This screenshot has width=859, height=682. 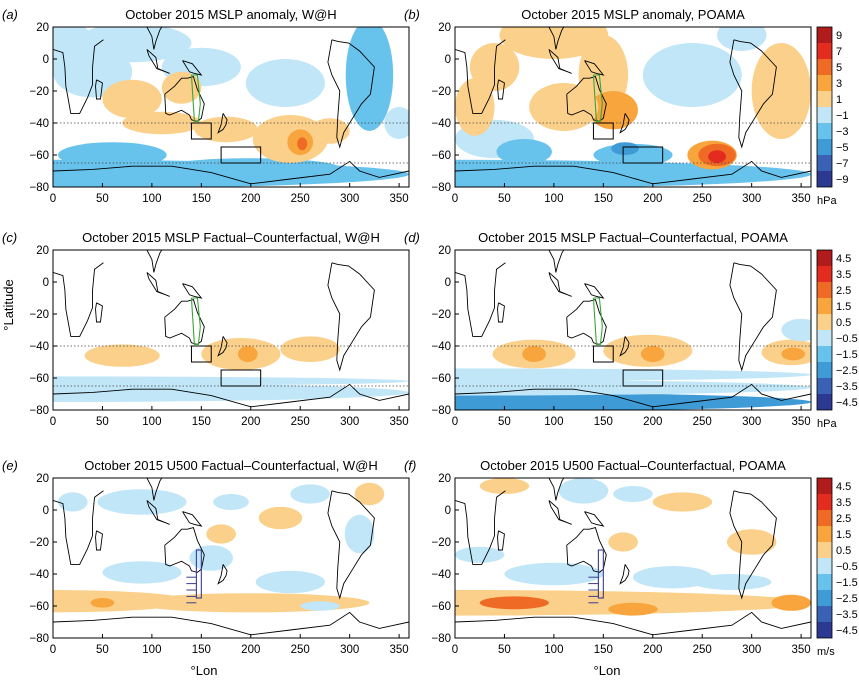 What do you see at coordinates (842, 180) in the screenshot?
I see `colorbar-label: −9` at bounding box center [842, 180].